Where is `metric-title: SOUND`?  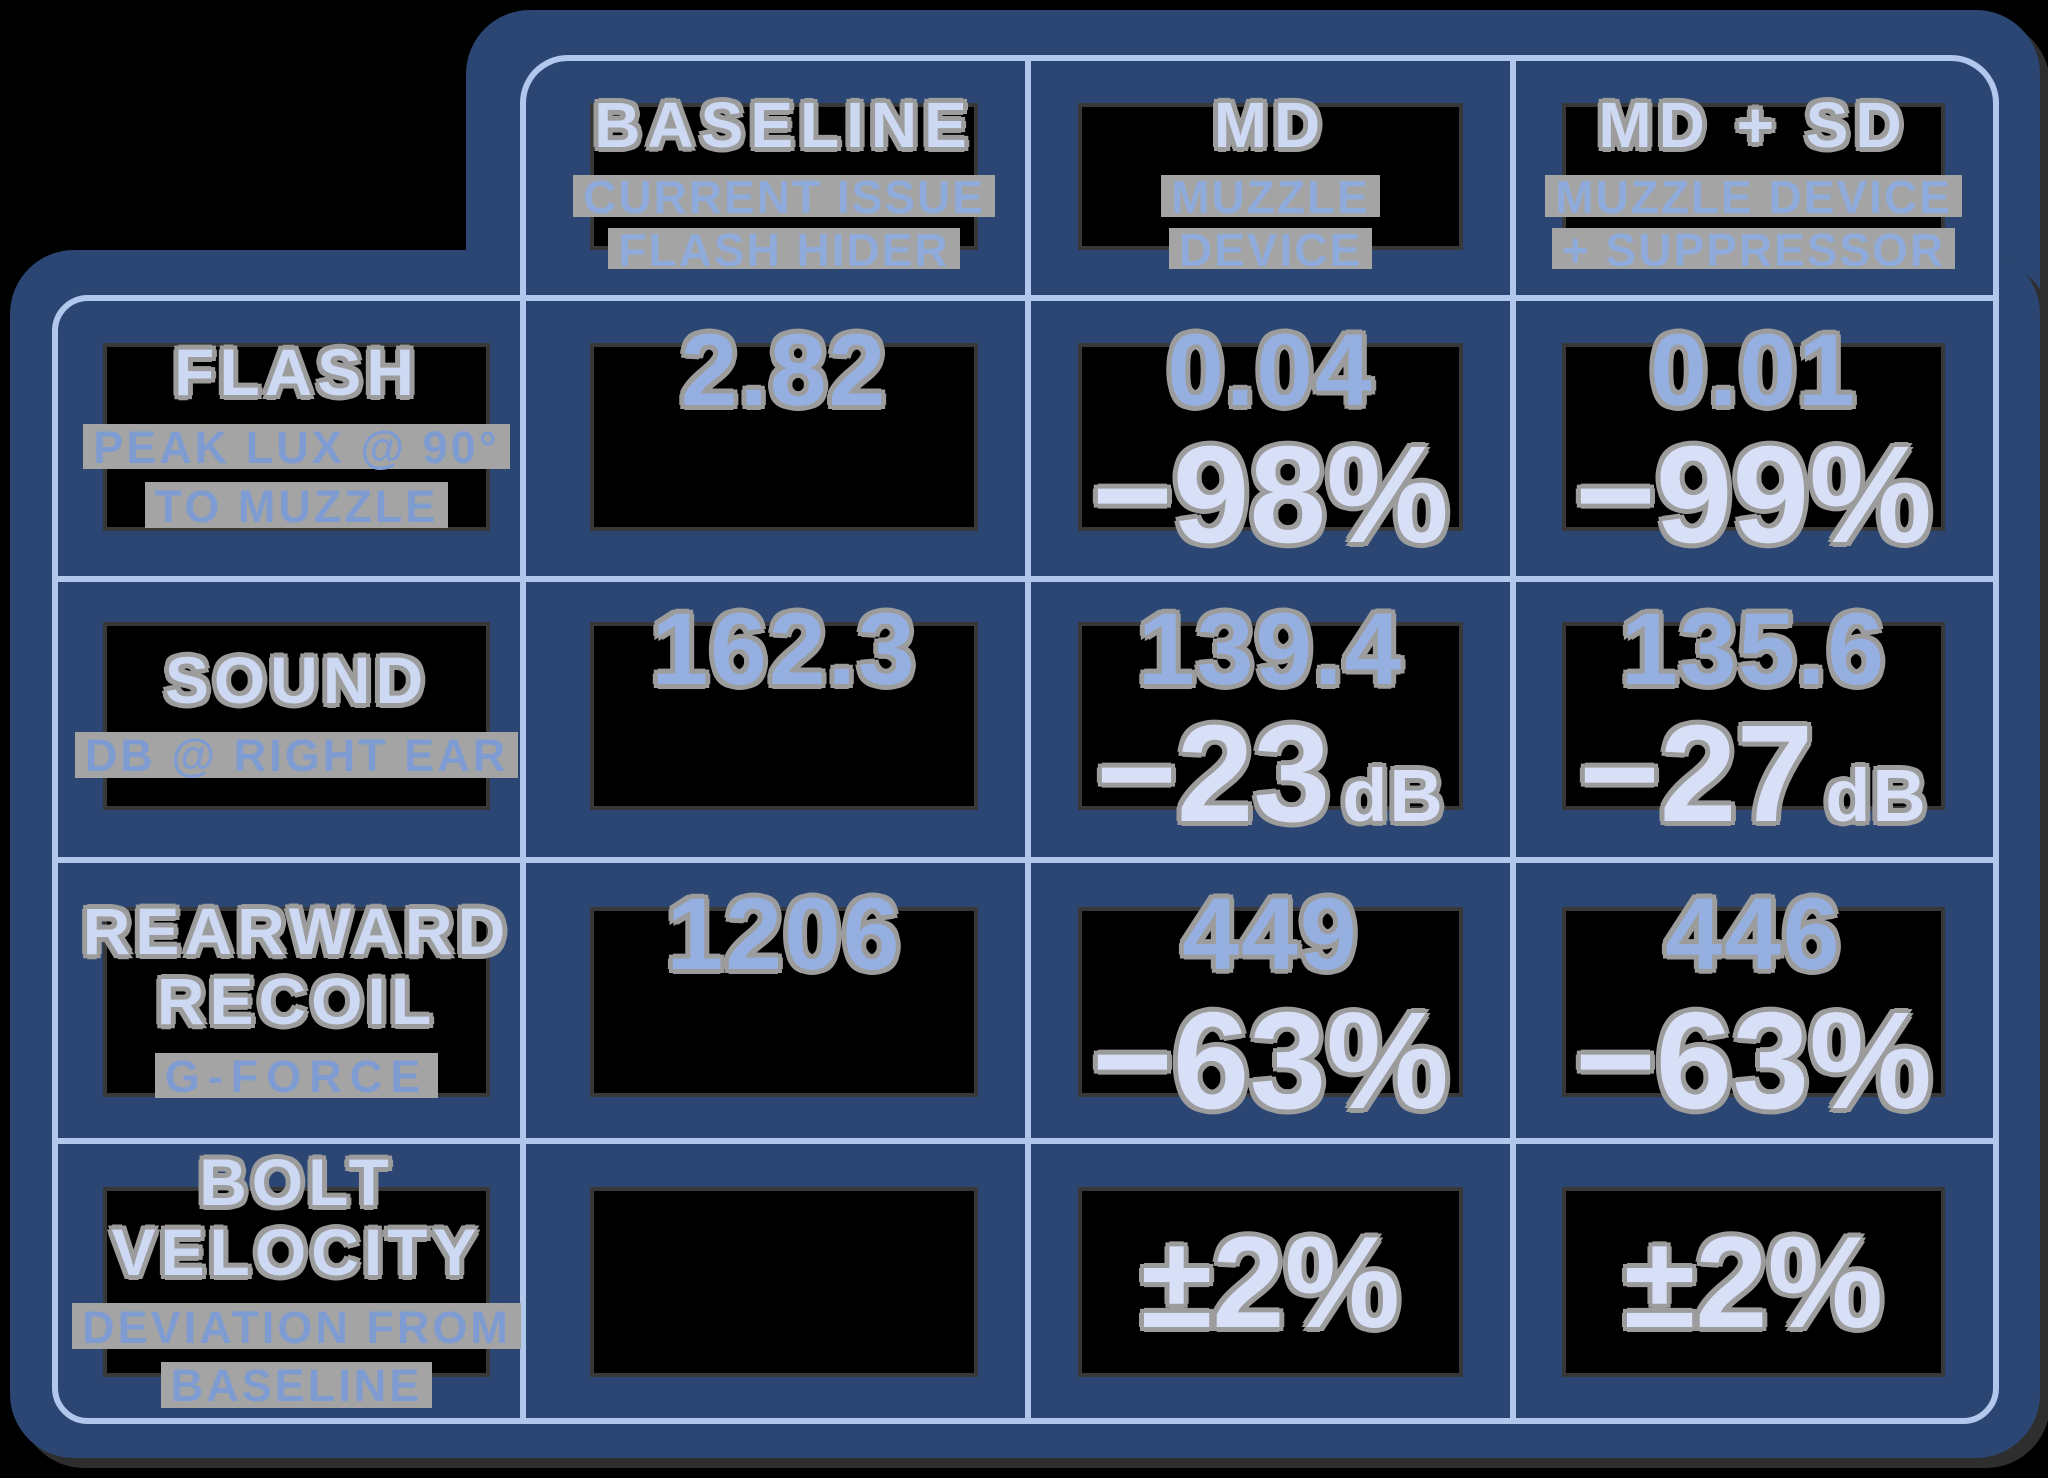
metric-title: SOUND is located at coordinates (296, 680).